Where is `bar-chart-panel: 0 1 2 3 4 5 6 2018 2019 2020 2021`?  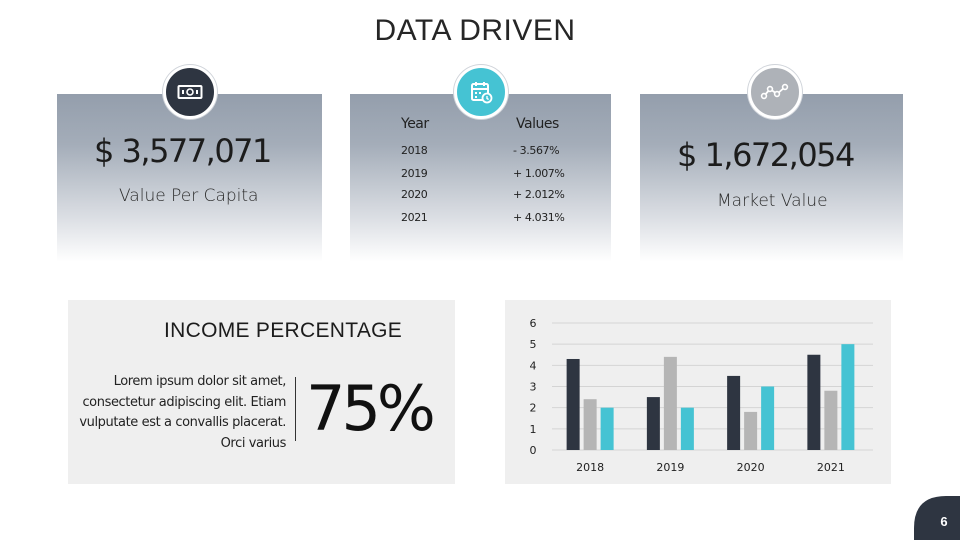 bar-chart-panel: 0 1 2 3 4 5 6 2018 2019 2020 2021 is located at coordinates (698, 392).